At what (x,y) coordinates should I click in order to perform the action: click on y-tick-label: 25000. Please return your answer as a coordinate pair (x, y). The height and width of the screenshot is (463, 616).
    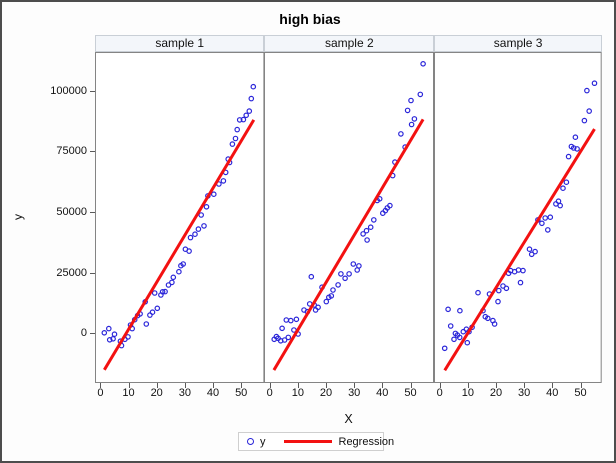
    Looking at the image, I should click on (71, 272).